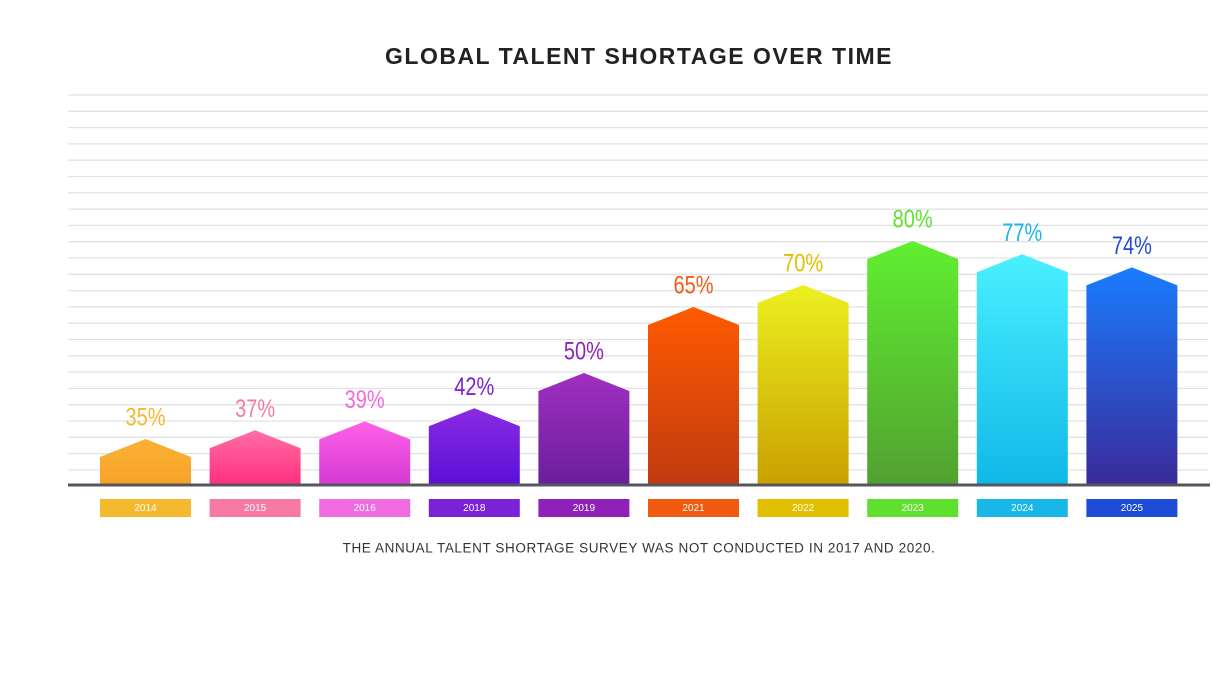 The width and height of the screenshot is (1212, 673). I want to click on x-tick-label: 2022, so click(803, 508).